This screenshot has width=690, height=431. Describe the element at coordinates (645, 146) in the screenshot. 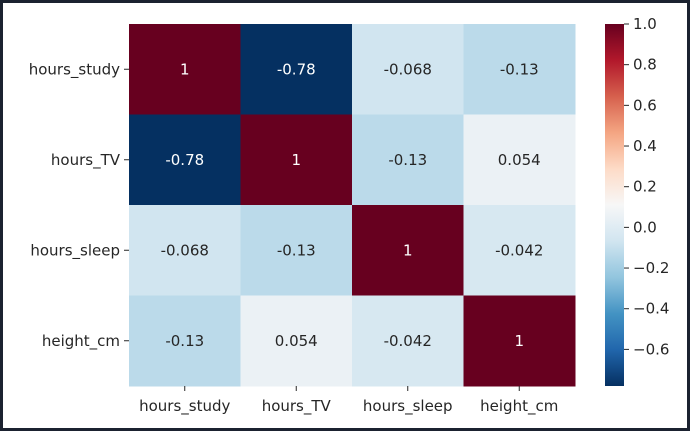

I see `colorbar-tick-label: 0.4` at that location.